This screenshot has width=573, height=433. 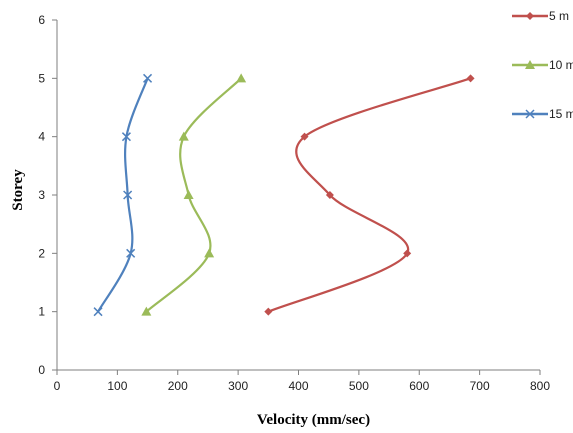 I want to click on y-tick-label: 0, so click(x=41, y=370).